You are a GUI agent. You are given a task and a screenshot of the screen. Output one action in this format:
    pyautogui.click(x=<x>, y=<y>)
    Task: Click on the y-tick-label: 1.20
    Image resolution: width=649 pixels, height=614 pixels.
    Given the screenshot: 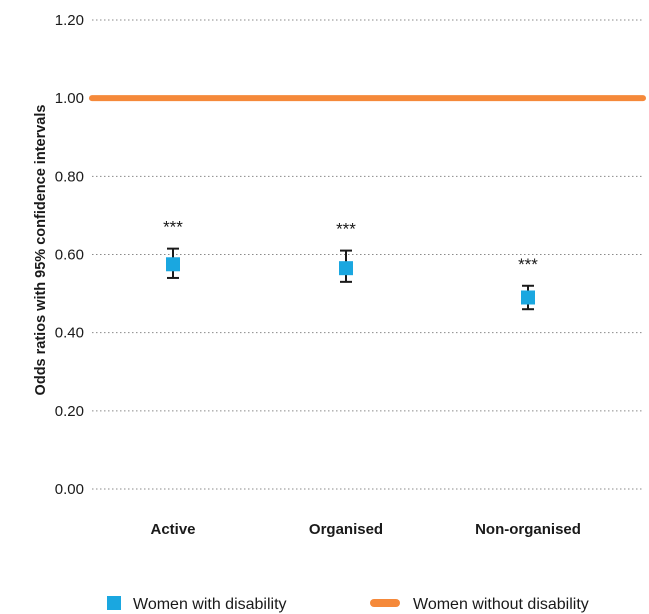 What is the action you would take?
    pyautogui.click(x=69, y=20)
    